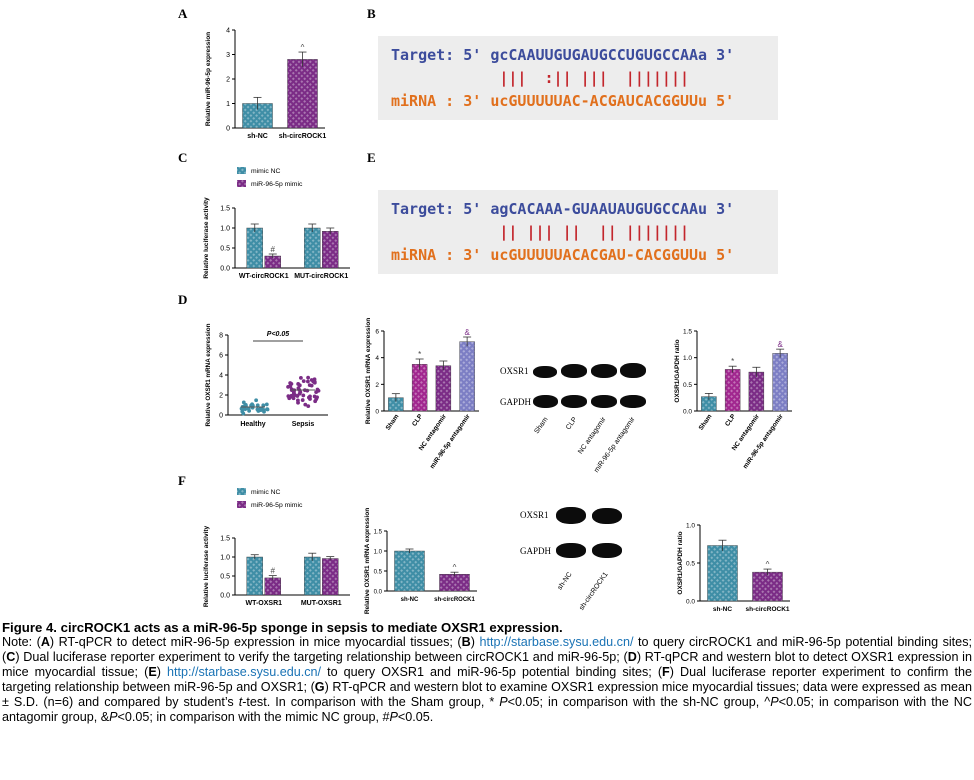 This screenshot has width=974, height=780. What do you see at coordinates (303, 136) in the screenshot?
I see `x-tick-label: sh-circROCK1` at bounding box center [303, 136].